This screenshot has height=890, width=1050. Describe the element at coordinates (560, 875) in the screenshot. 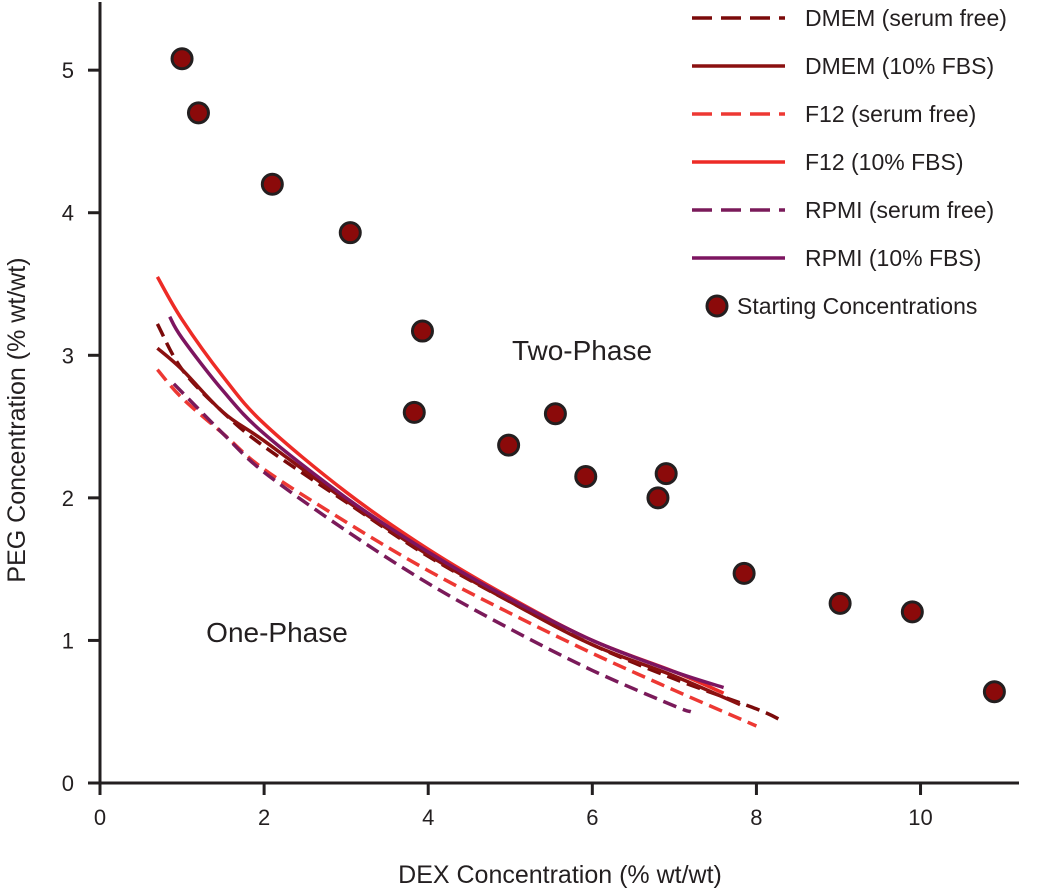

I see `x-axis-title: DEX Concentration (% wt/wt)` at that location.